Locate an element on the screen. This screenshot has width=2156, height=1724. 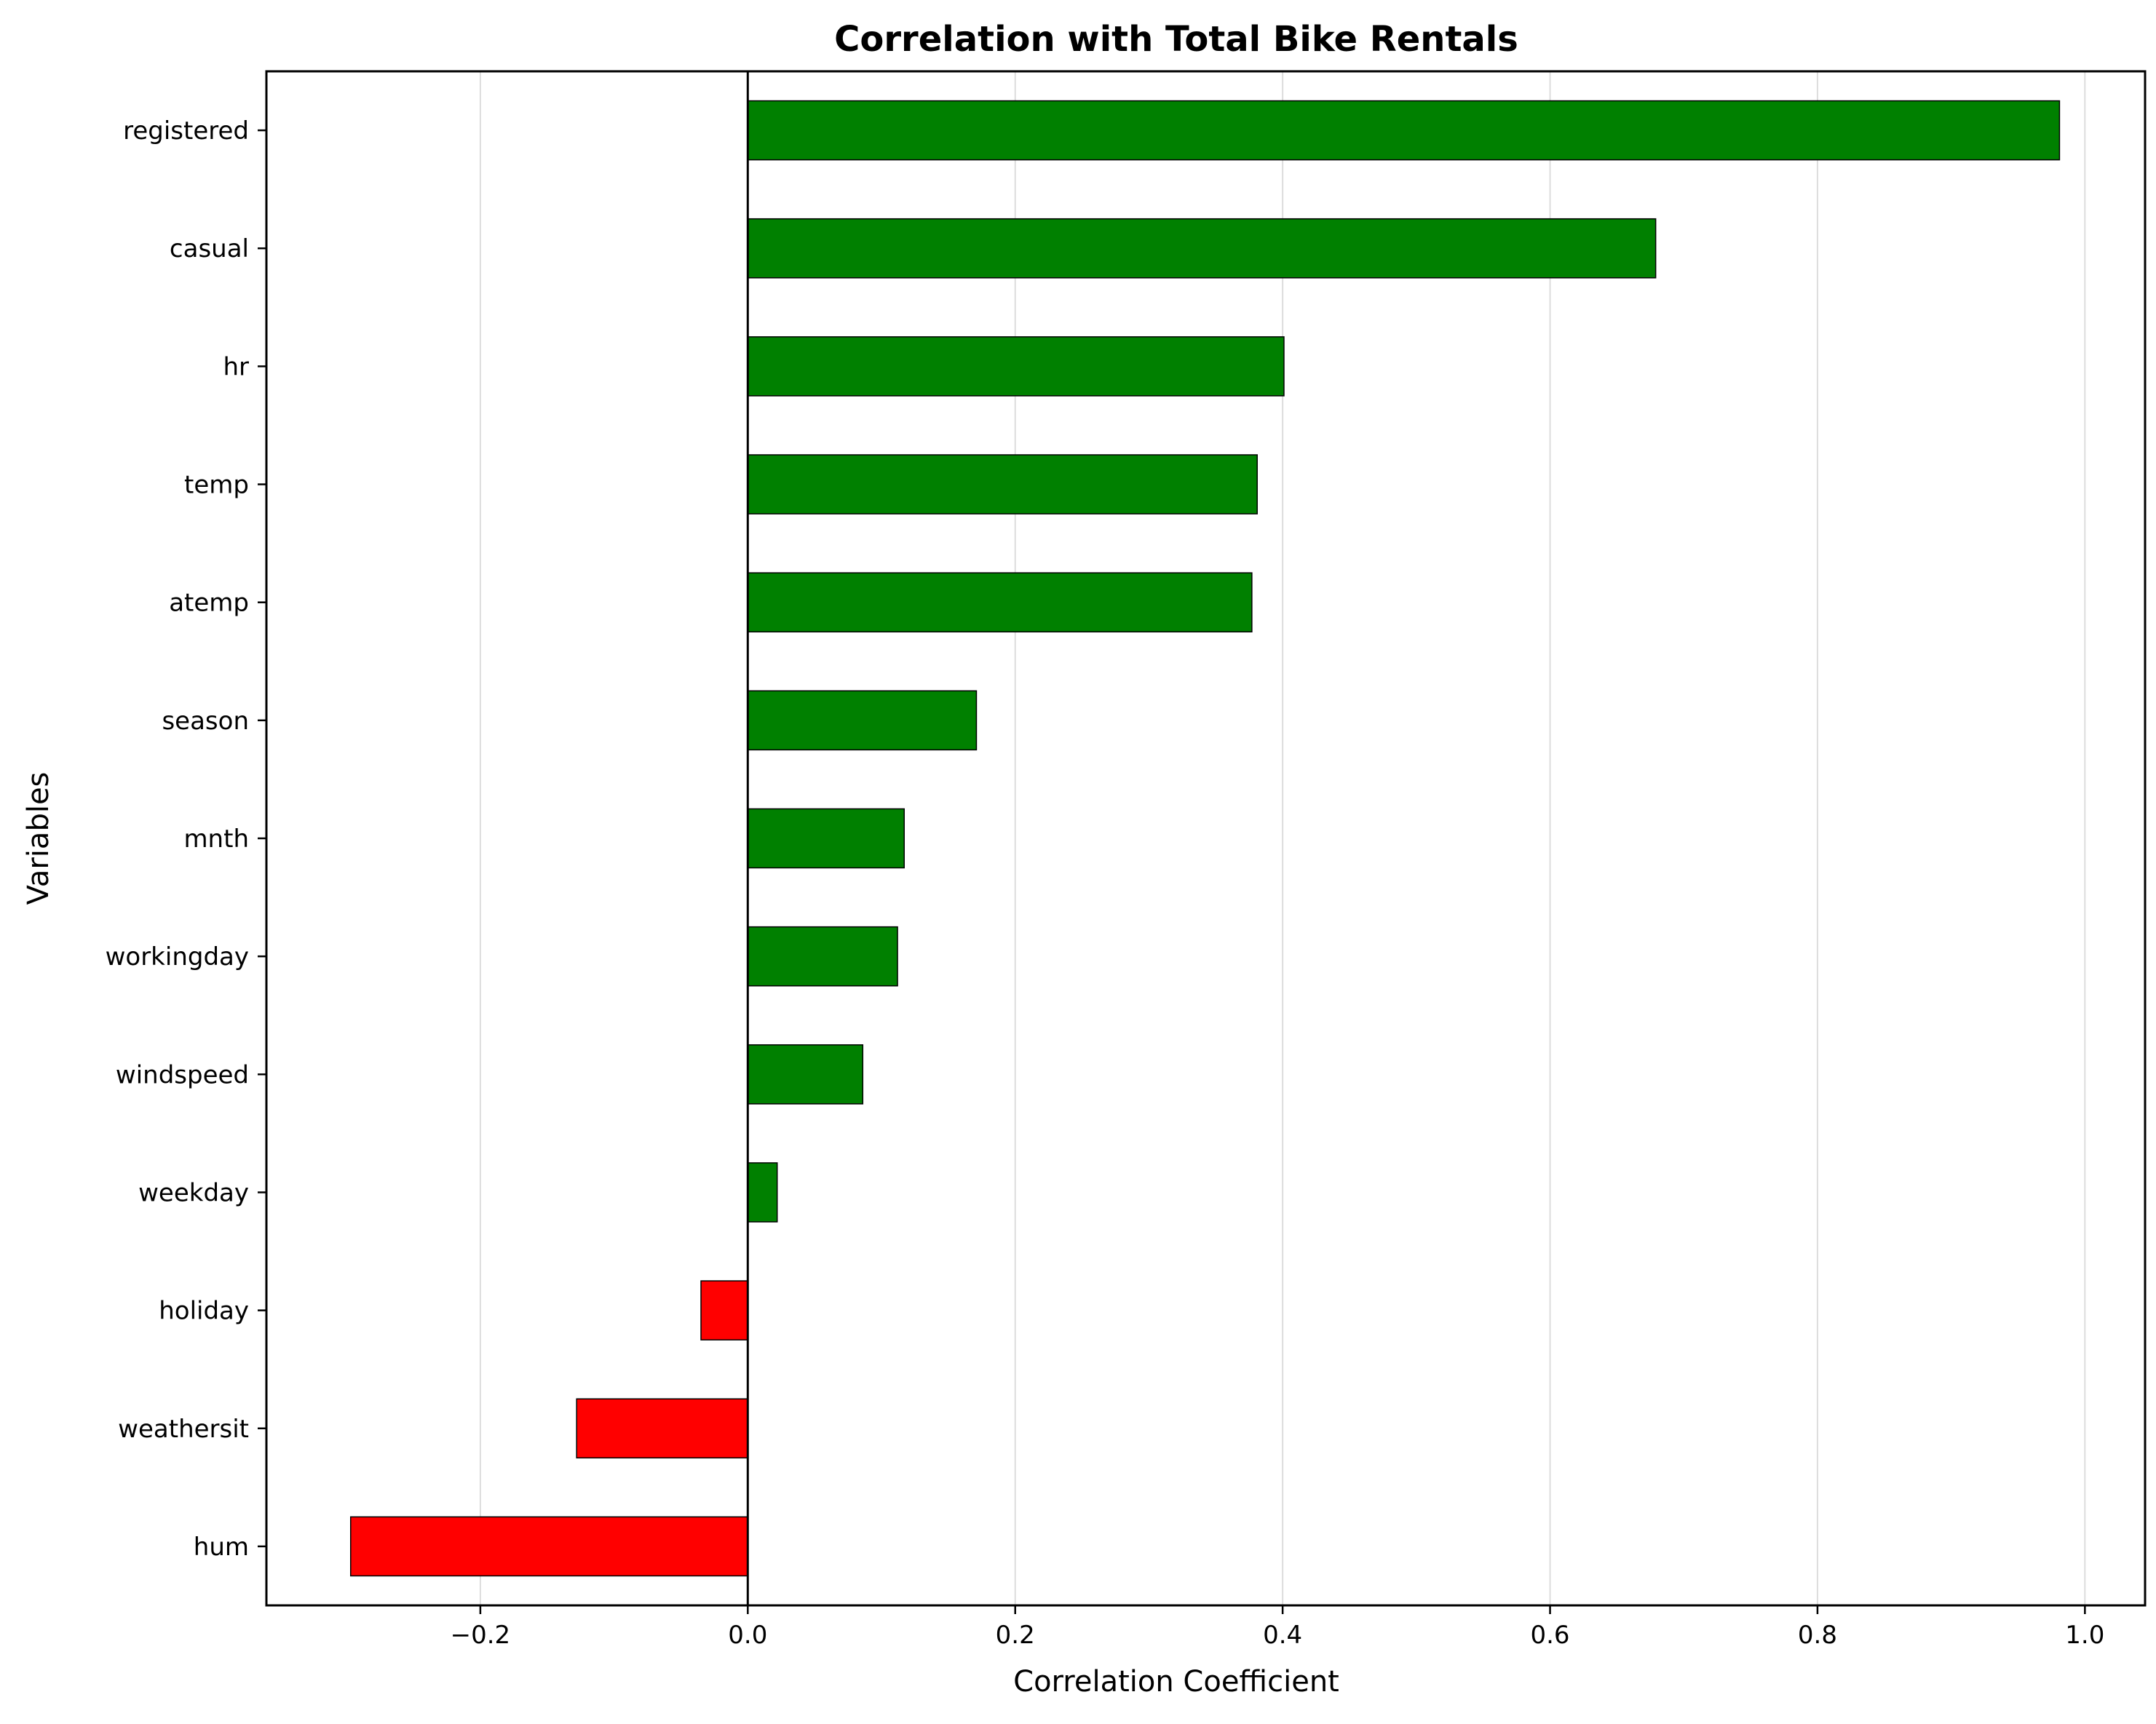
y-axis-label: Variables is located at coordinates (38, 838).